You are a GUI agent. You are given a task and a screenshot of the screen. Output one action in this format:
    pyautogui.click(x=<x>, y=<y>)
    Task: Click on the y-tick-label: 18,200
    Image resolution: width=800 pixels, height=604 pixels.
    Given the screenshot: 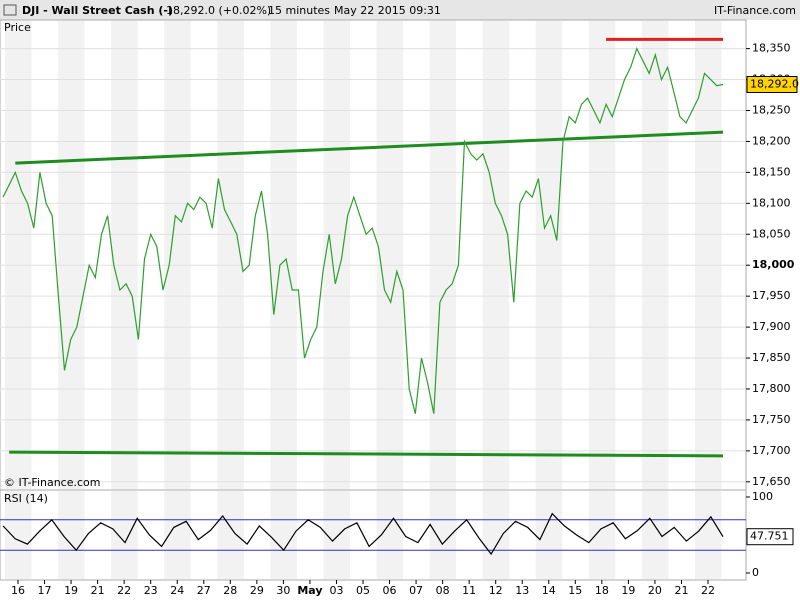 What is the action you would take?
    pyautogui.click(x=771, y=140)
    